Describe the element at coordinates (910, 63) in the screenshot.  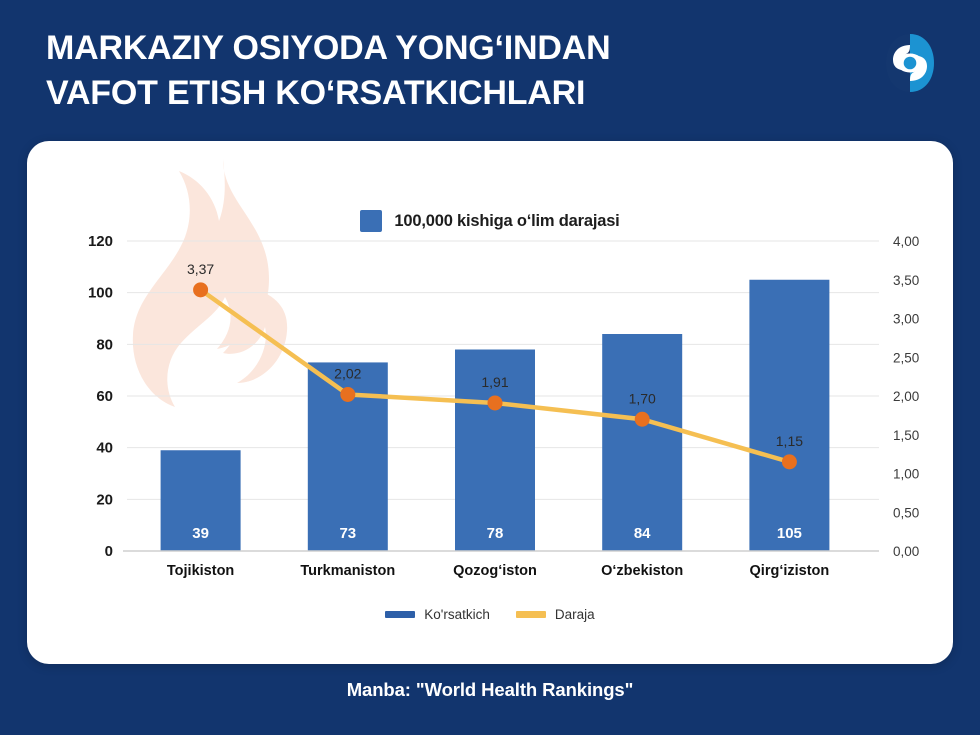
I see `eye-circle-logo-icon` at that location.